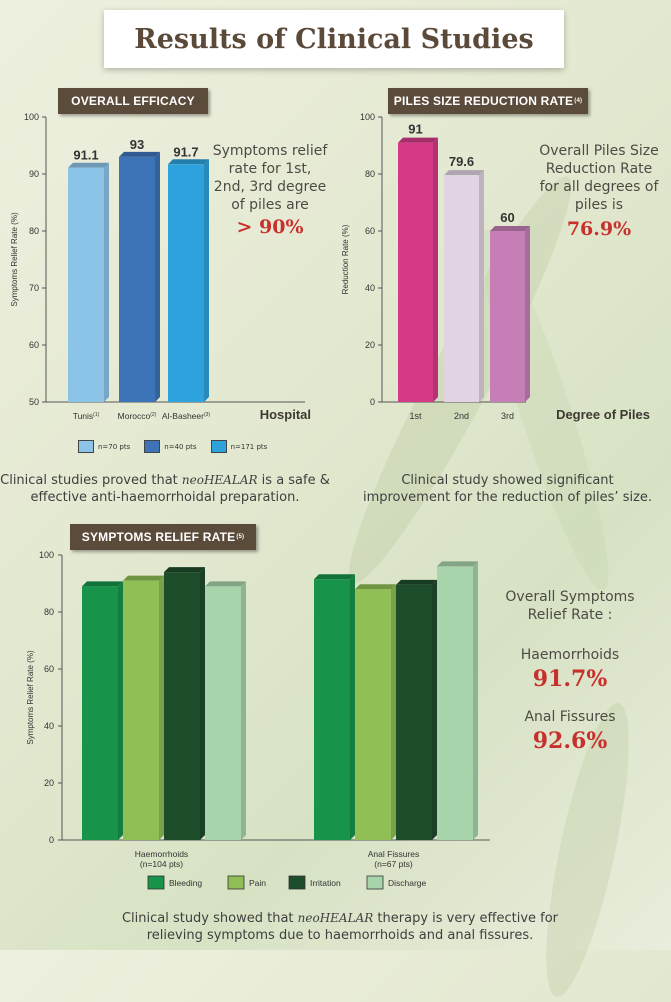 The image size is (671, 1002). I want to click on x-tick-label: Morocco(2), so click(137, 416).